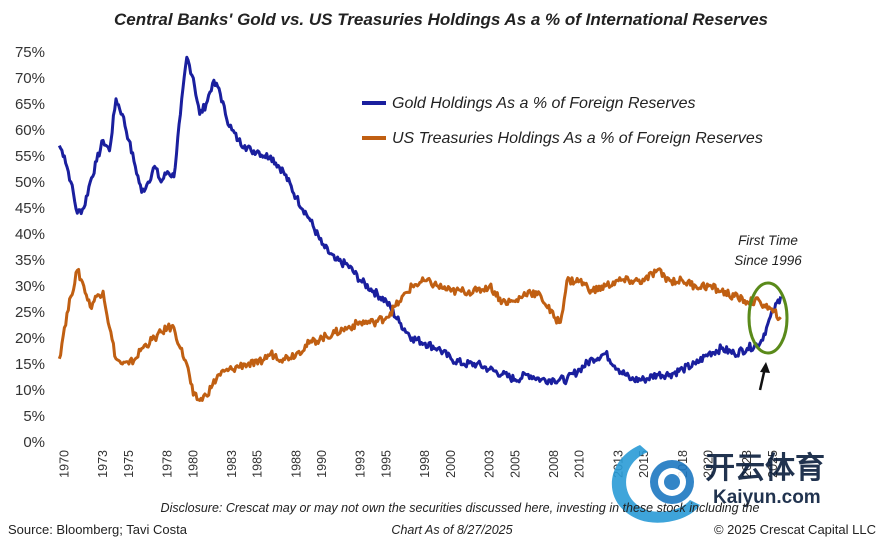  I want to click on y-tick-label: 70%, so click(30, 78).